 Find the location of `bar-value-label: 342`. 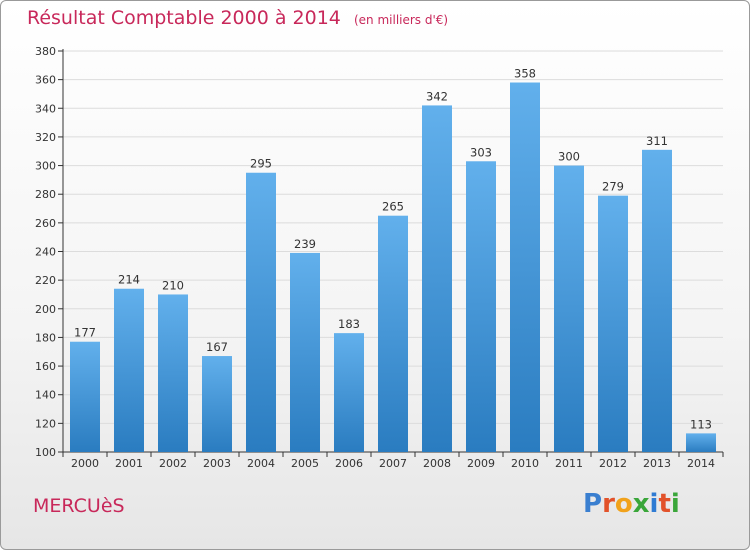

bar-value-label: 342 is located at coordinates (437, 96).